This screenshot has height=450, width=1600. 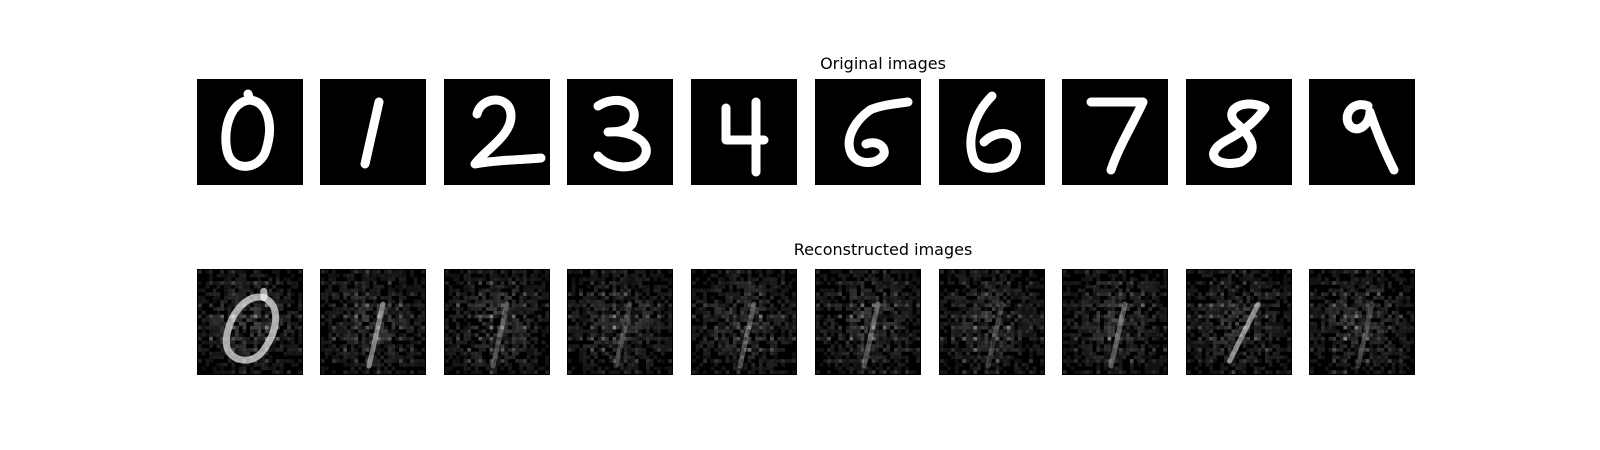 What do you see at coordinates (883, 63) in the screenshot?
I see `original-images-title: Original images` at bounding box center [883, 63].